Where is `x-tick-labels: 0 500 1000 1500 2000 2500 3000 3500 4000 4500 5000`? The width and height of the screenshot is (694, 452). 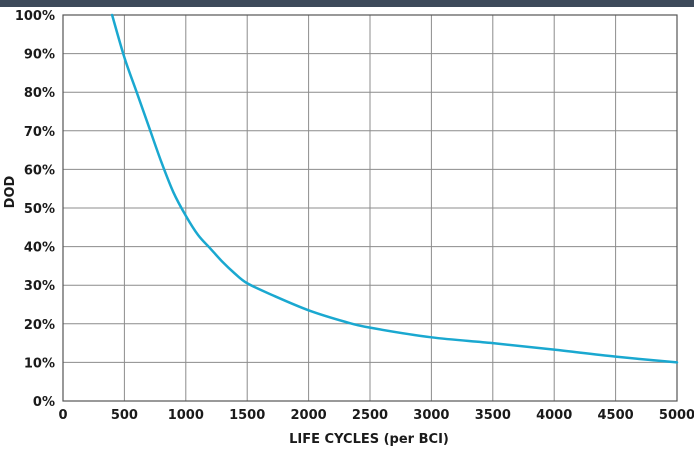
x-tick-labels: 0 500 1000 1500 2000 2500 3000 3500 4000 4500 5000 is located at coordinates (376, 415).